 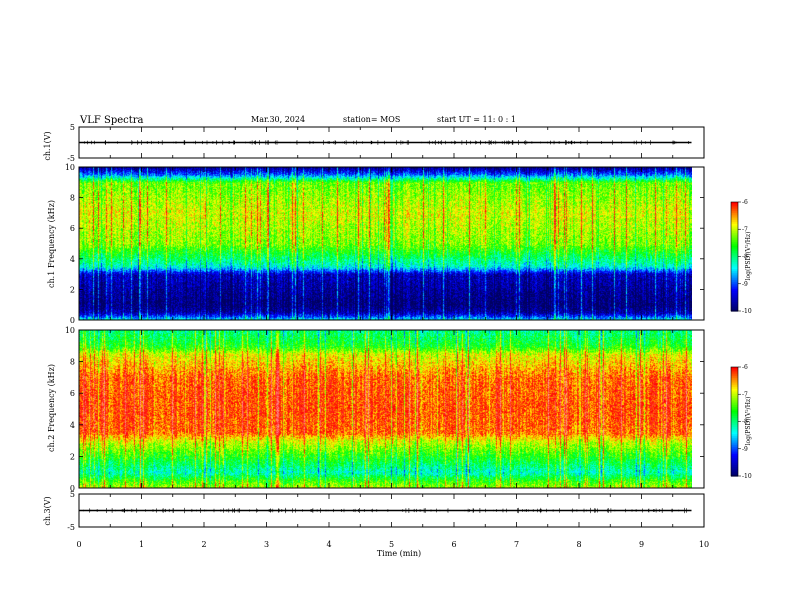 I want to click on y-tick-label: 0, so click(x=72, y=320).